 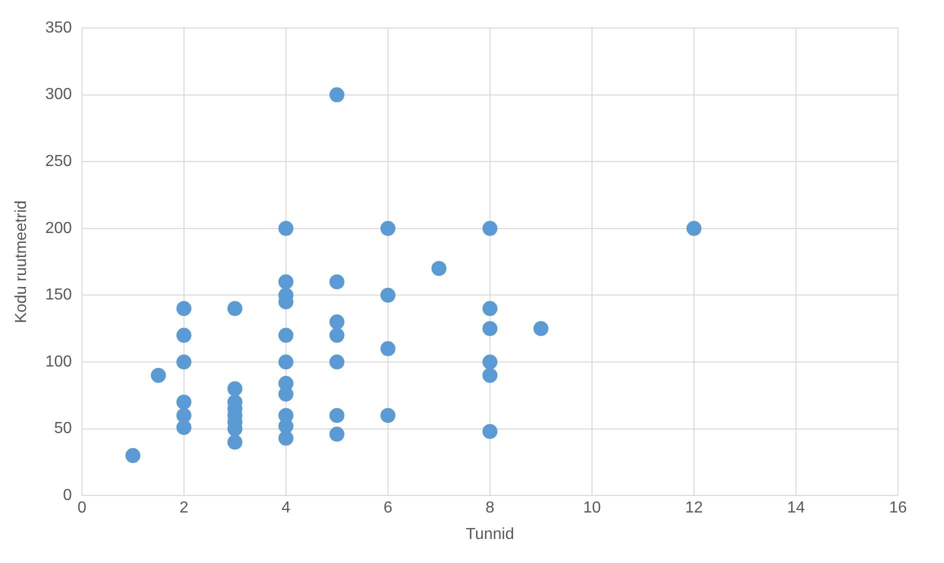 I want to click on x-axis-title: Tunnid, so click(x=490, y=534).